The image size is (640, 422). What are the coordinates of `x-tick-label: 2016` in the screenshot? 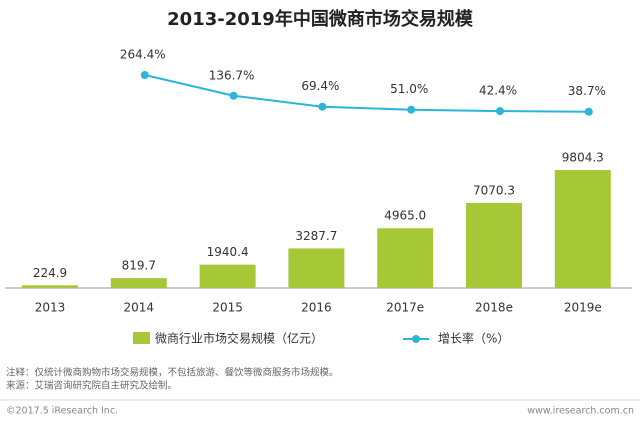 It's located at (316, 308).